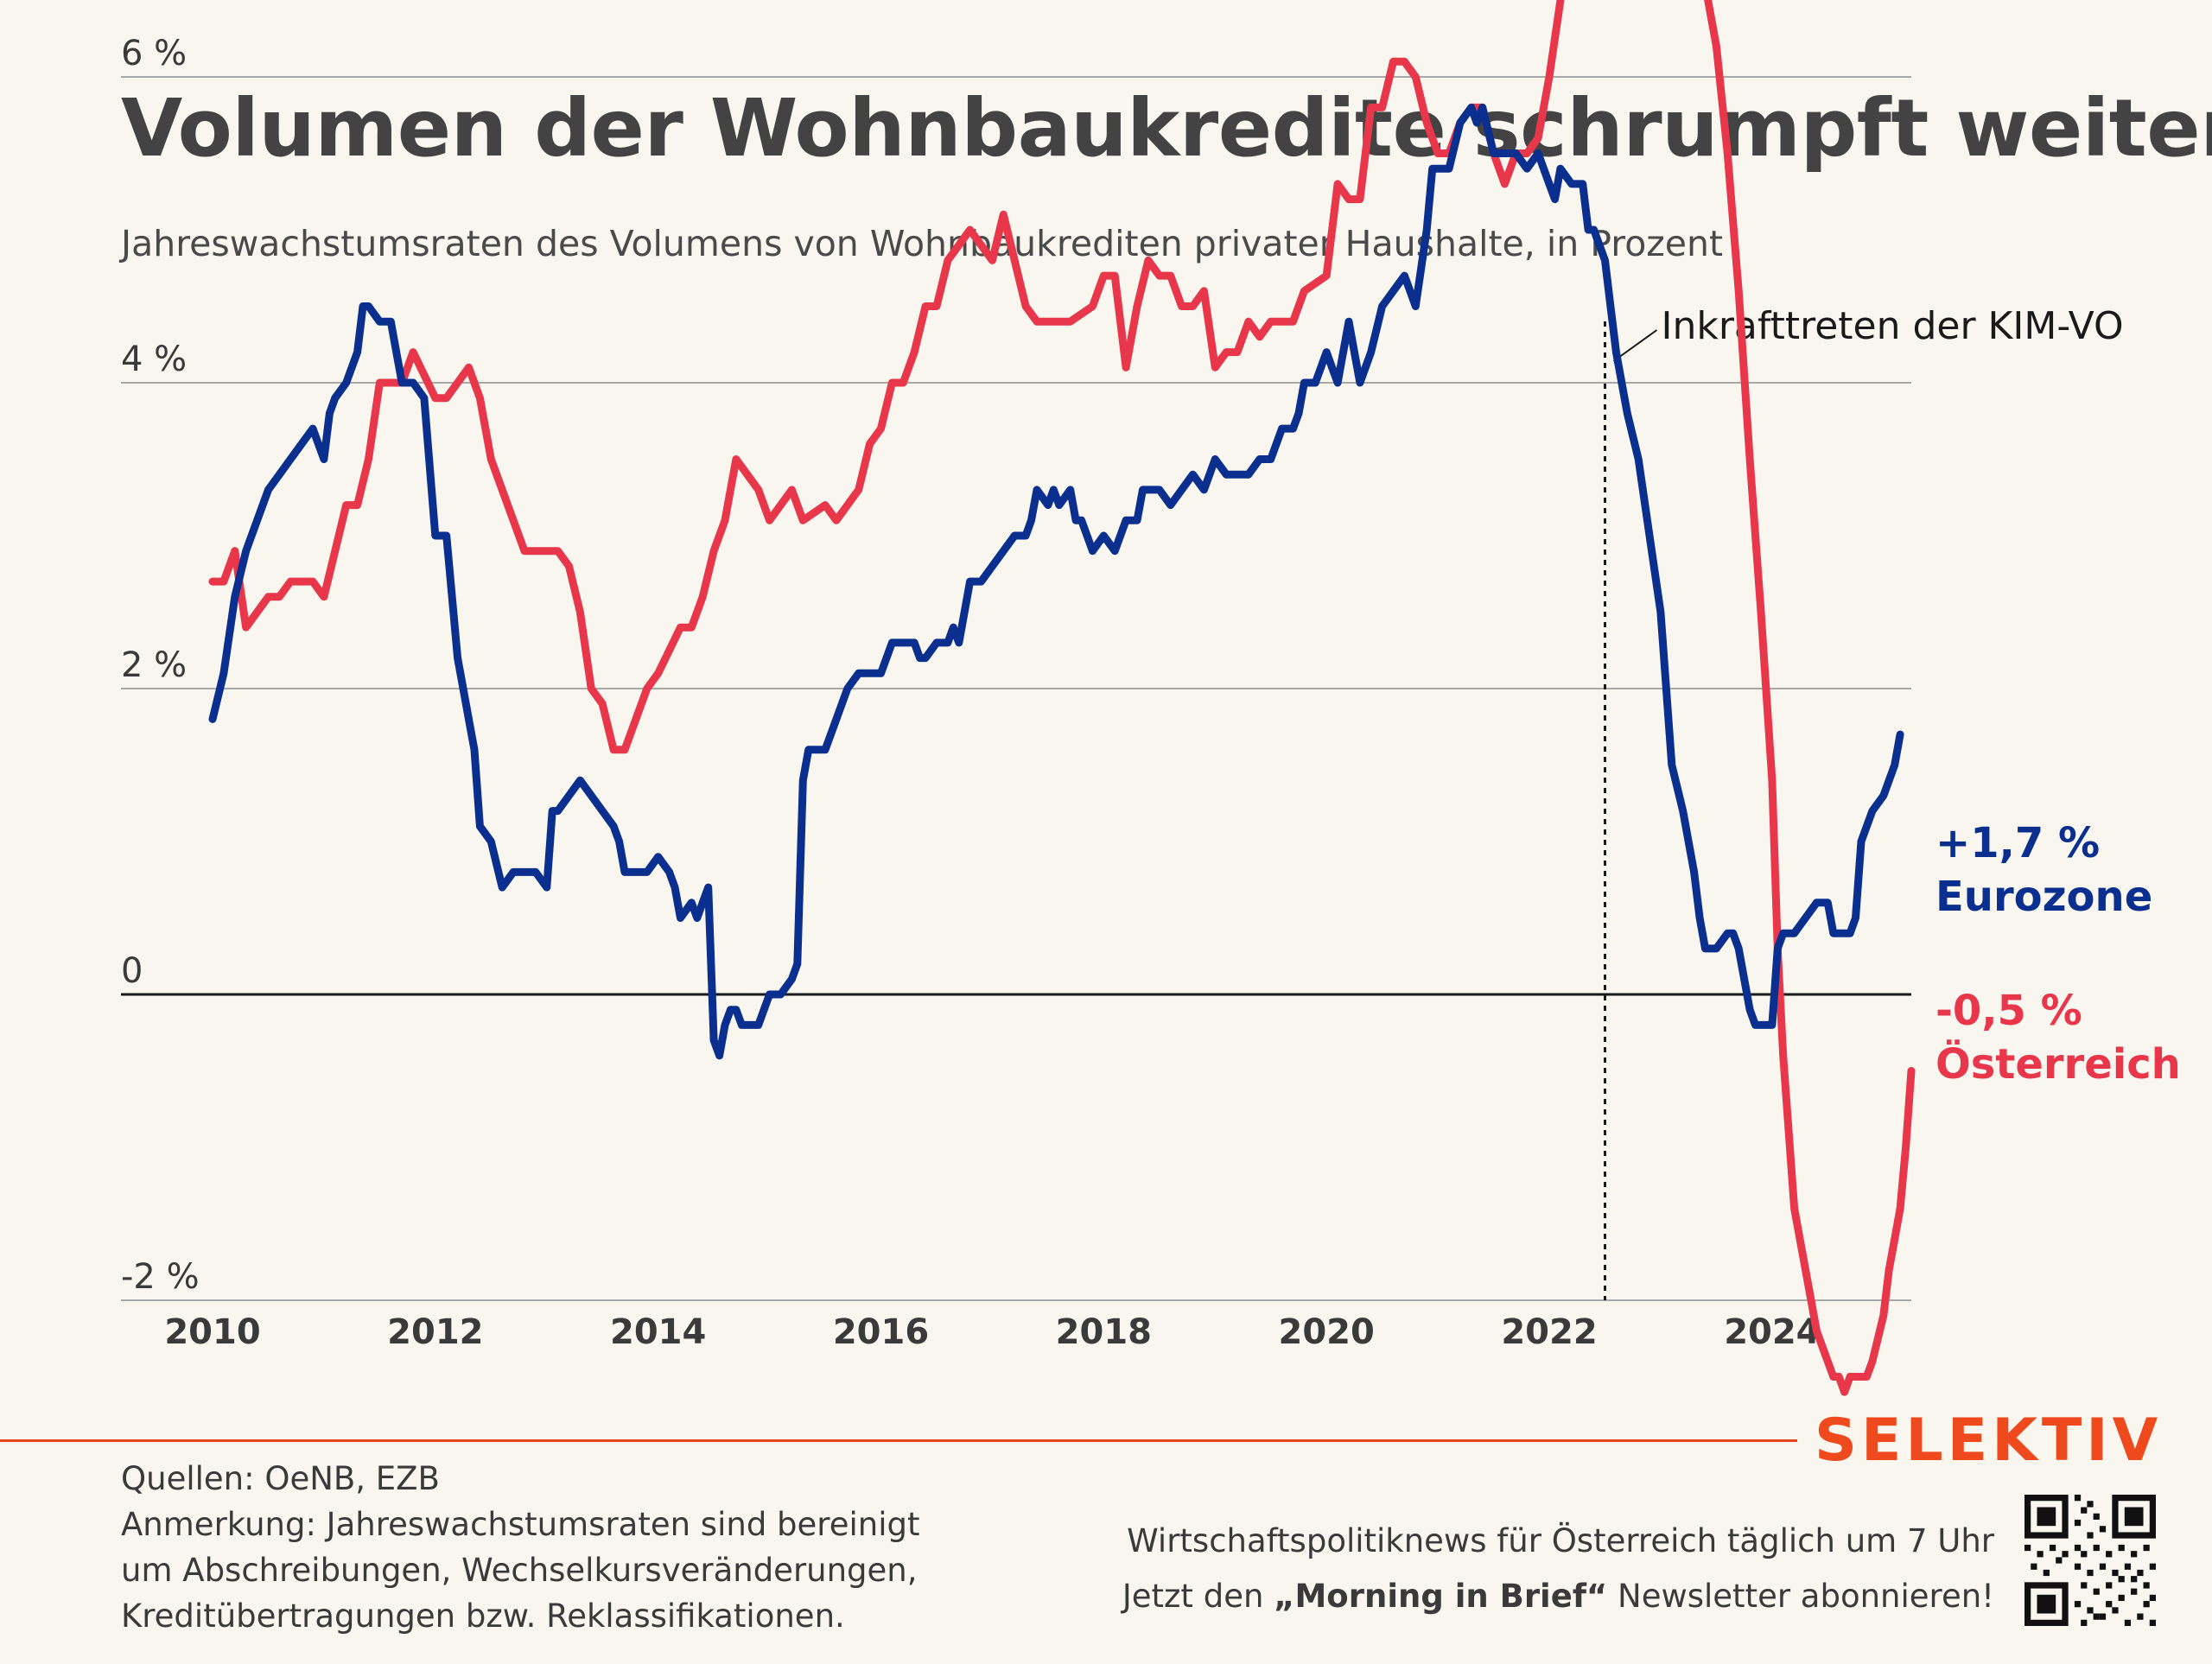  Describe the element at coordinates (1327, 1332) in the screenshot. I see `x-tick-label: 2020` at that location.